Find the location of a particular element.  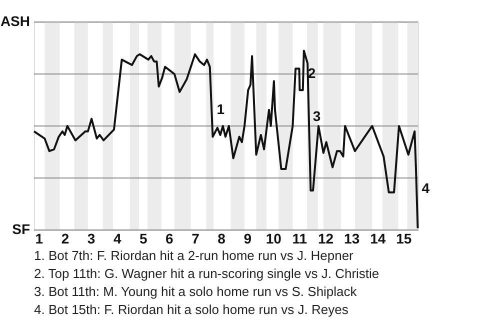

x-tick-label: 3 is located at coordinates (91, 238).